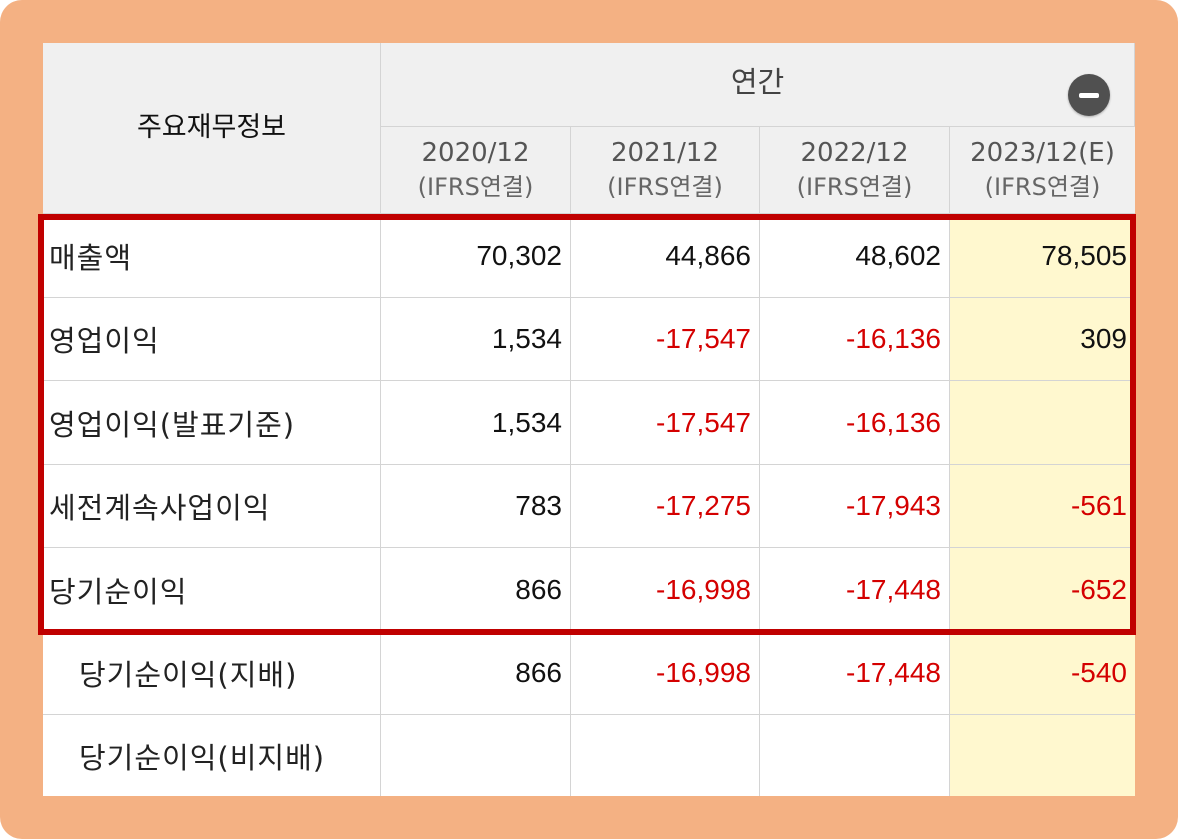  Describe the element at coordinates (476, 256) in the screenshot. I see `table-cell: 70,302` at that location.